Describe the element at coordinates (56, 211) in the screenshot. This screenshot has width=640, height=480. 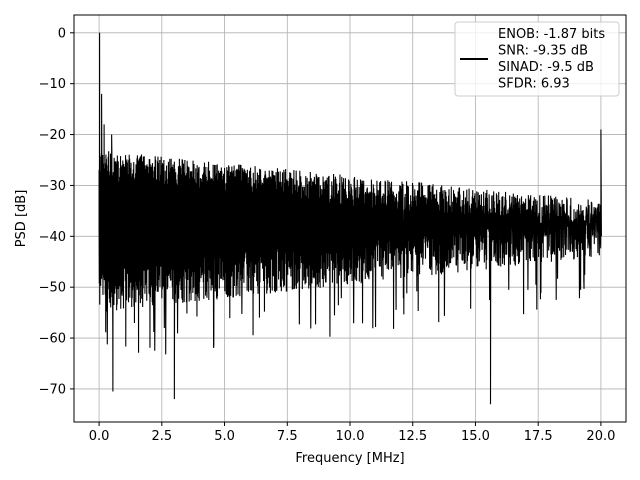
I see `y-axis-ticks: 0 −10 −20 −30 −40 −50 −60 −70` at that location.